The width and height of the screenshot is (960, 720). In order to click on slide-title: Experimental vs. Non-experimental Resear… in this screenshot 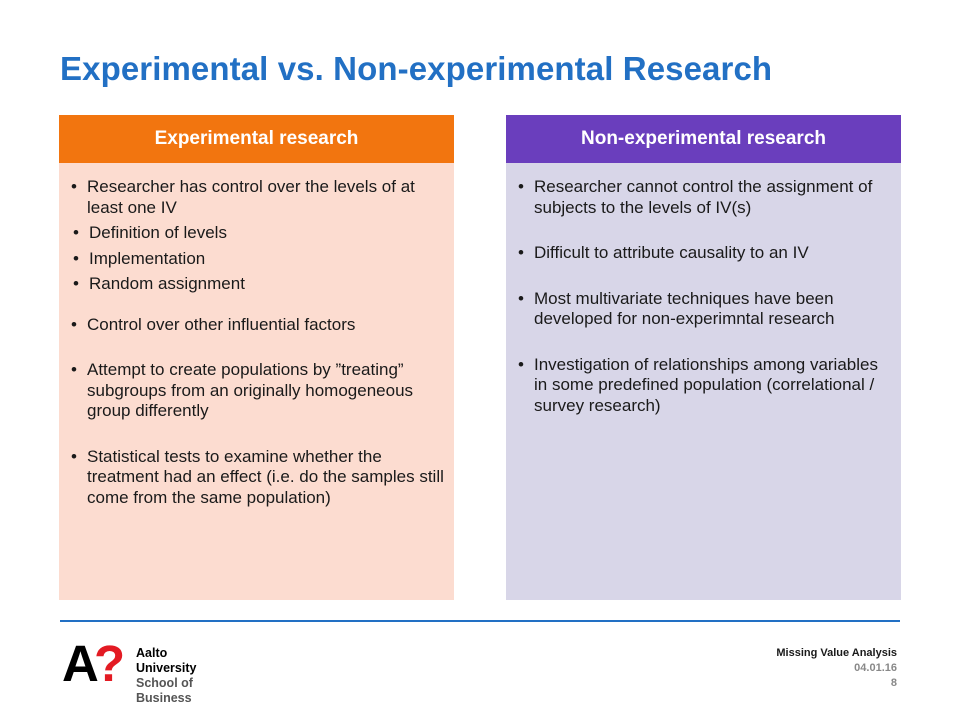, I will do `click(416, 68)`.